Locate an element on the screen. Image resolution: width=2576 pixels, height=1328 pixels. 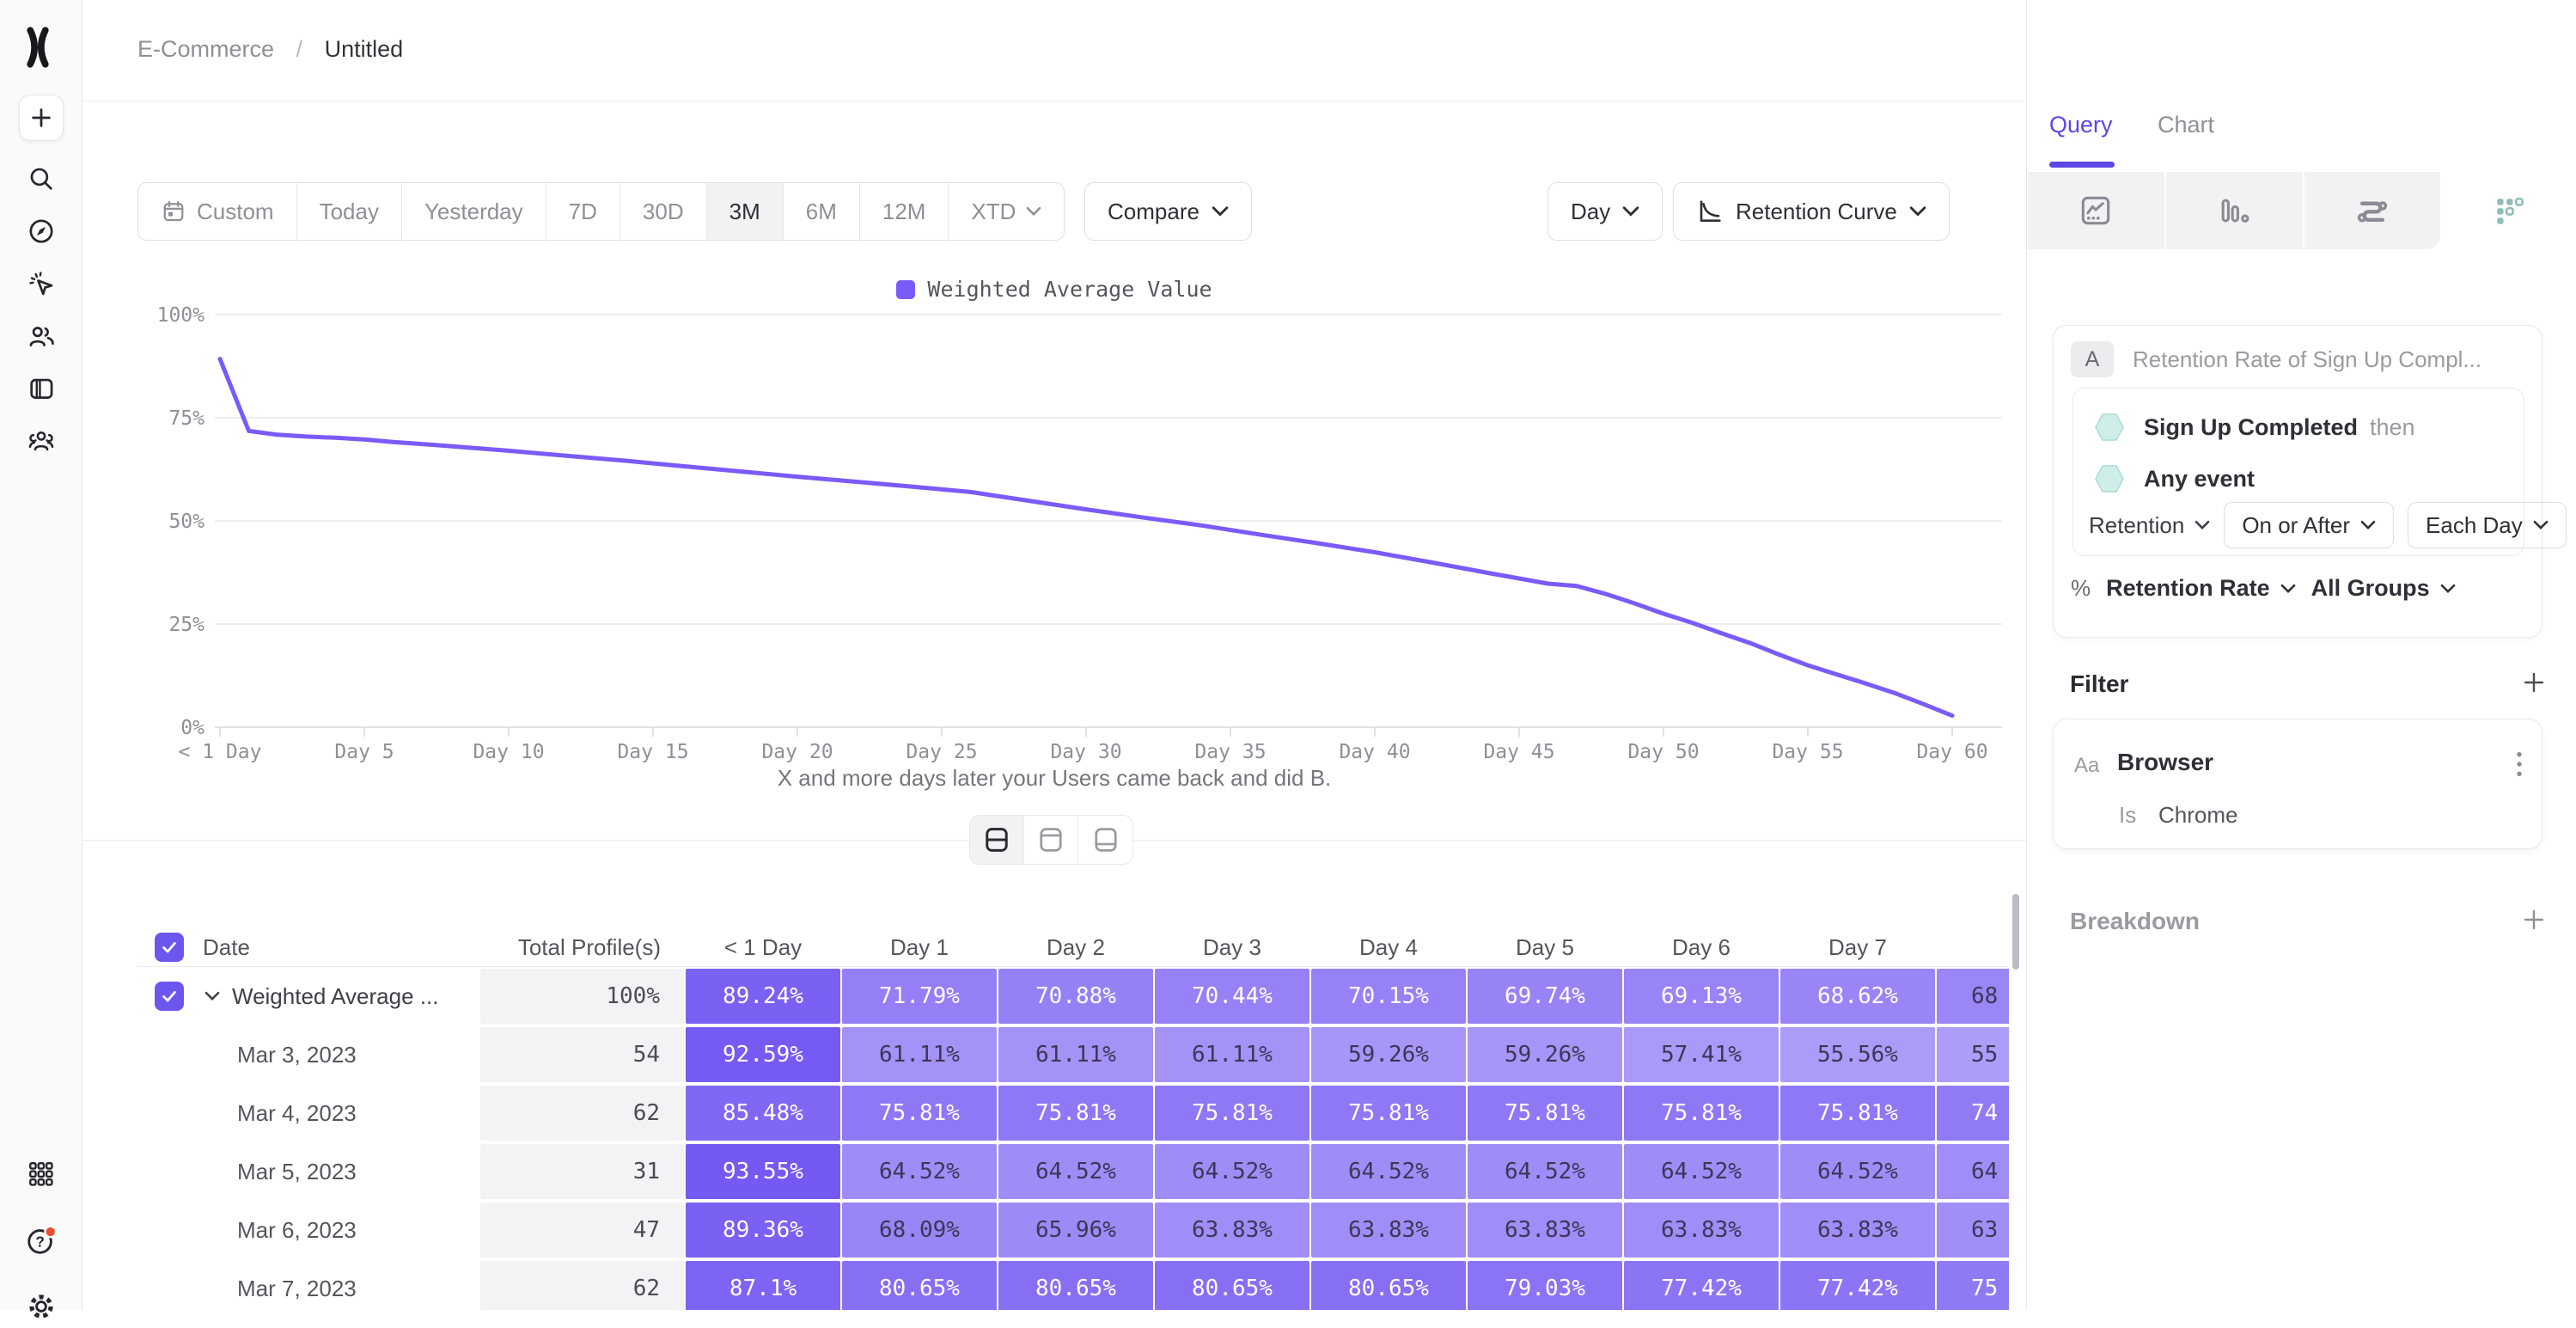
heat-cell: 74 is located at coordinates (1973, 1113).